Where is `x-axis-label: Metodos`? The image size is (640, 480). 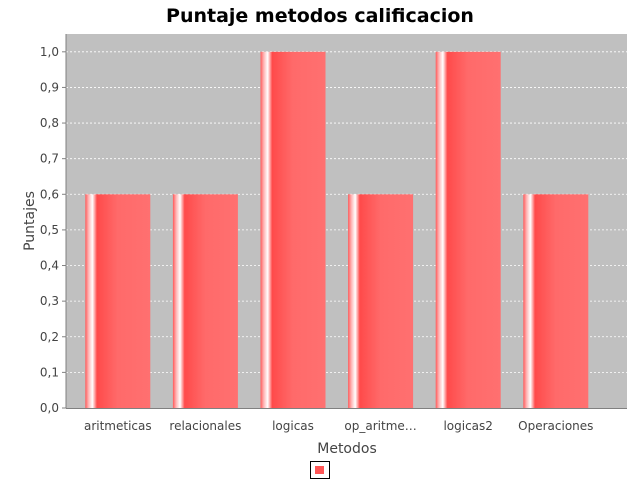
x-axis-label: Metodos is located at coordinates (347, 449).